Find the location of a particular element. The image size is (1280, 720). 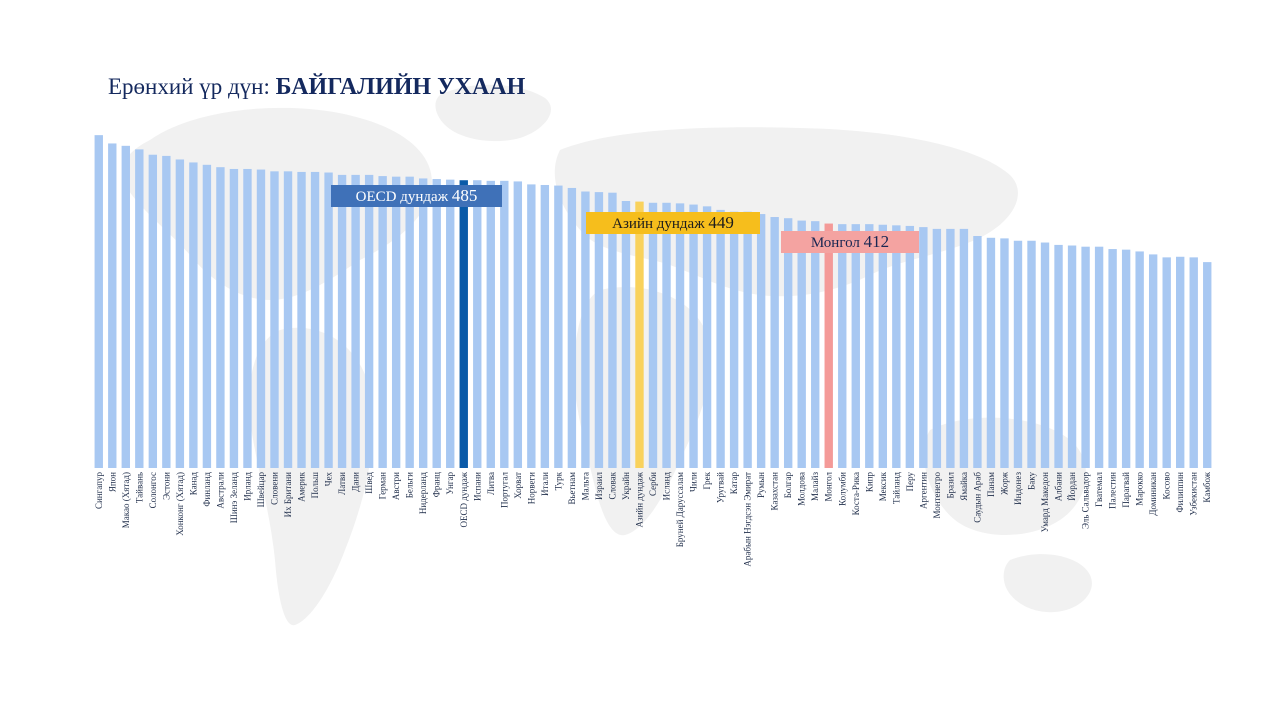

x-tick-label-25: Франц is located at coordinates (437, 484).